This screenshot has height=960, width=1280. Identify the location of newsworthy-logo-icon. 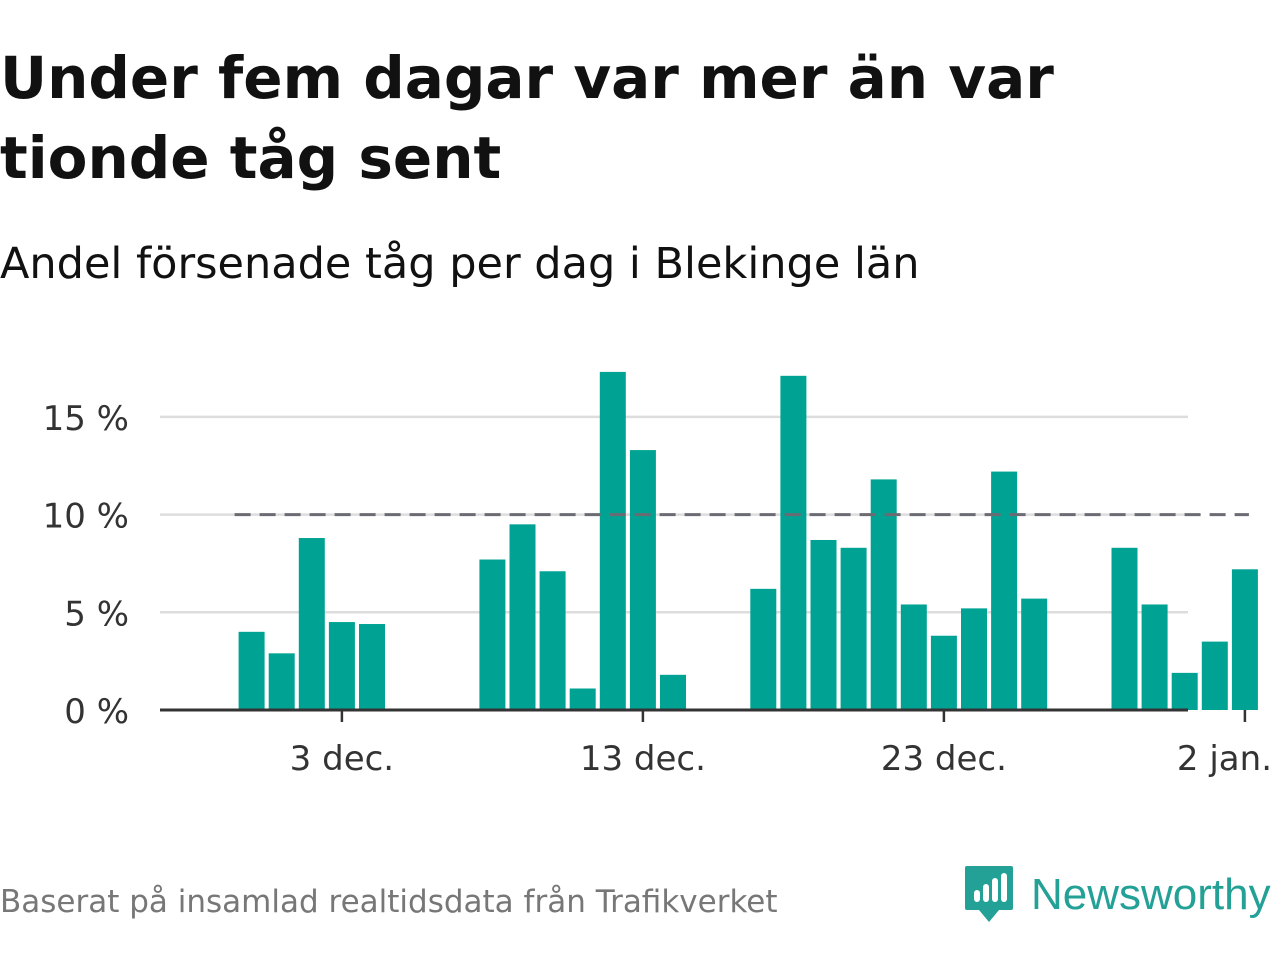
(989, 894).